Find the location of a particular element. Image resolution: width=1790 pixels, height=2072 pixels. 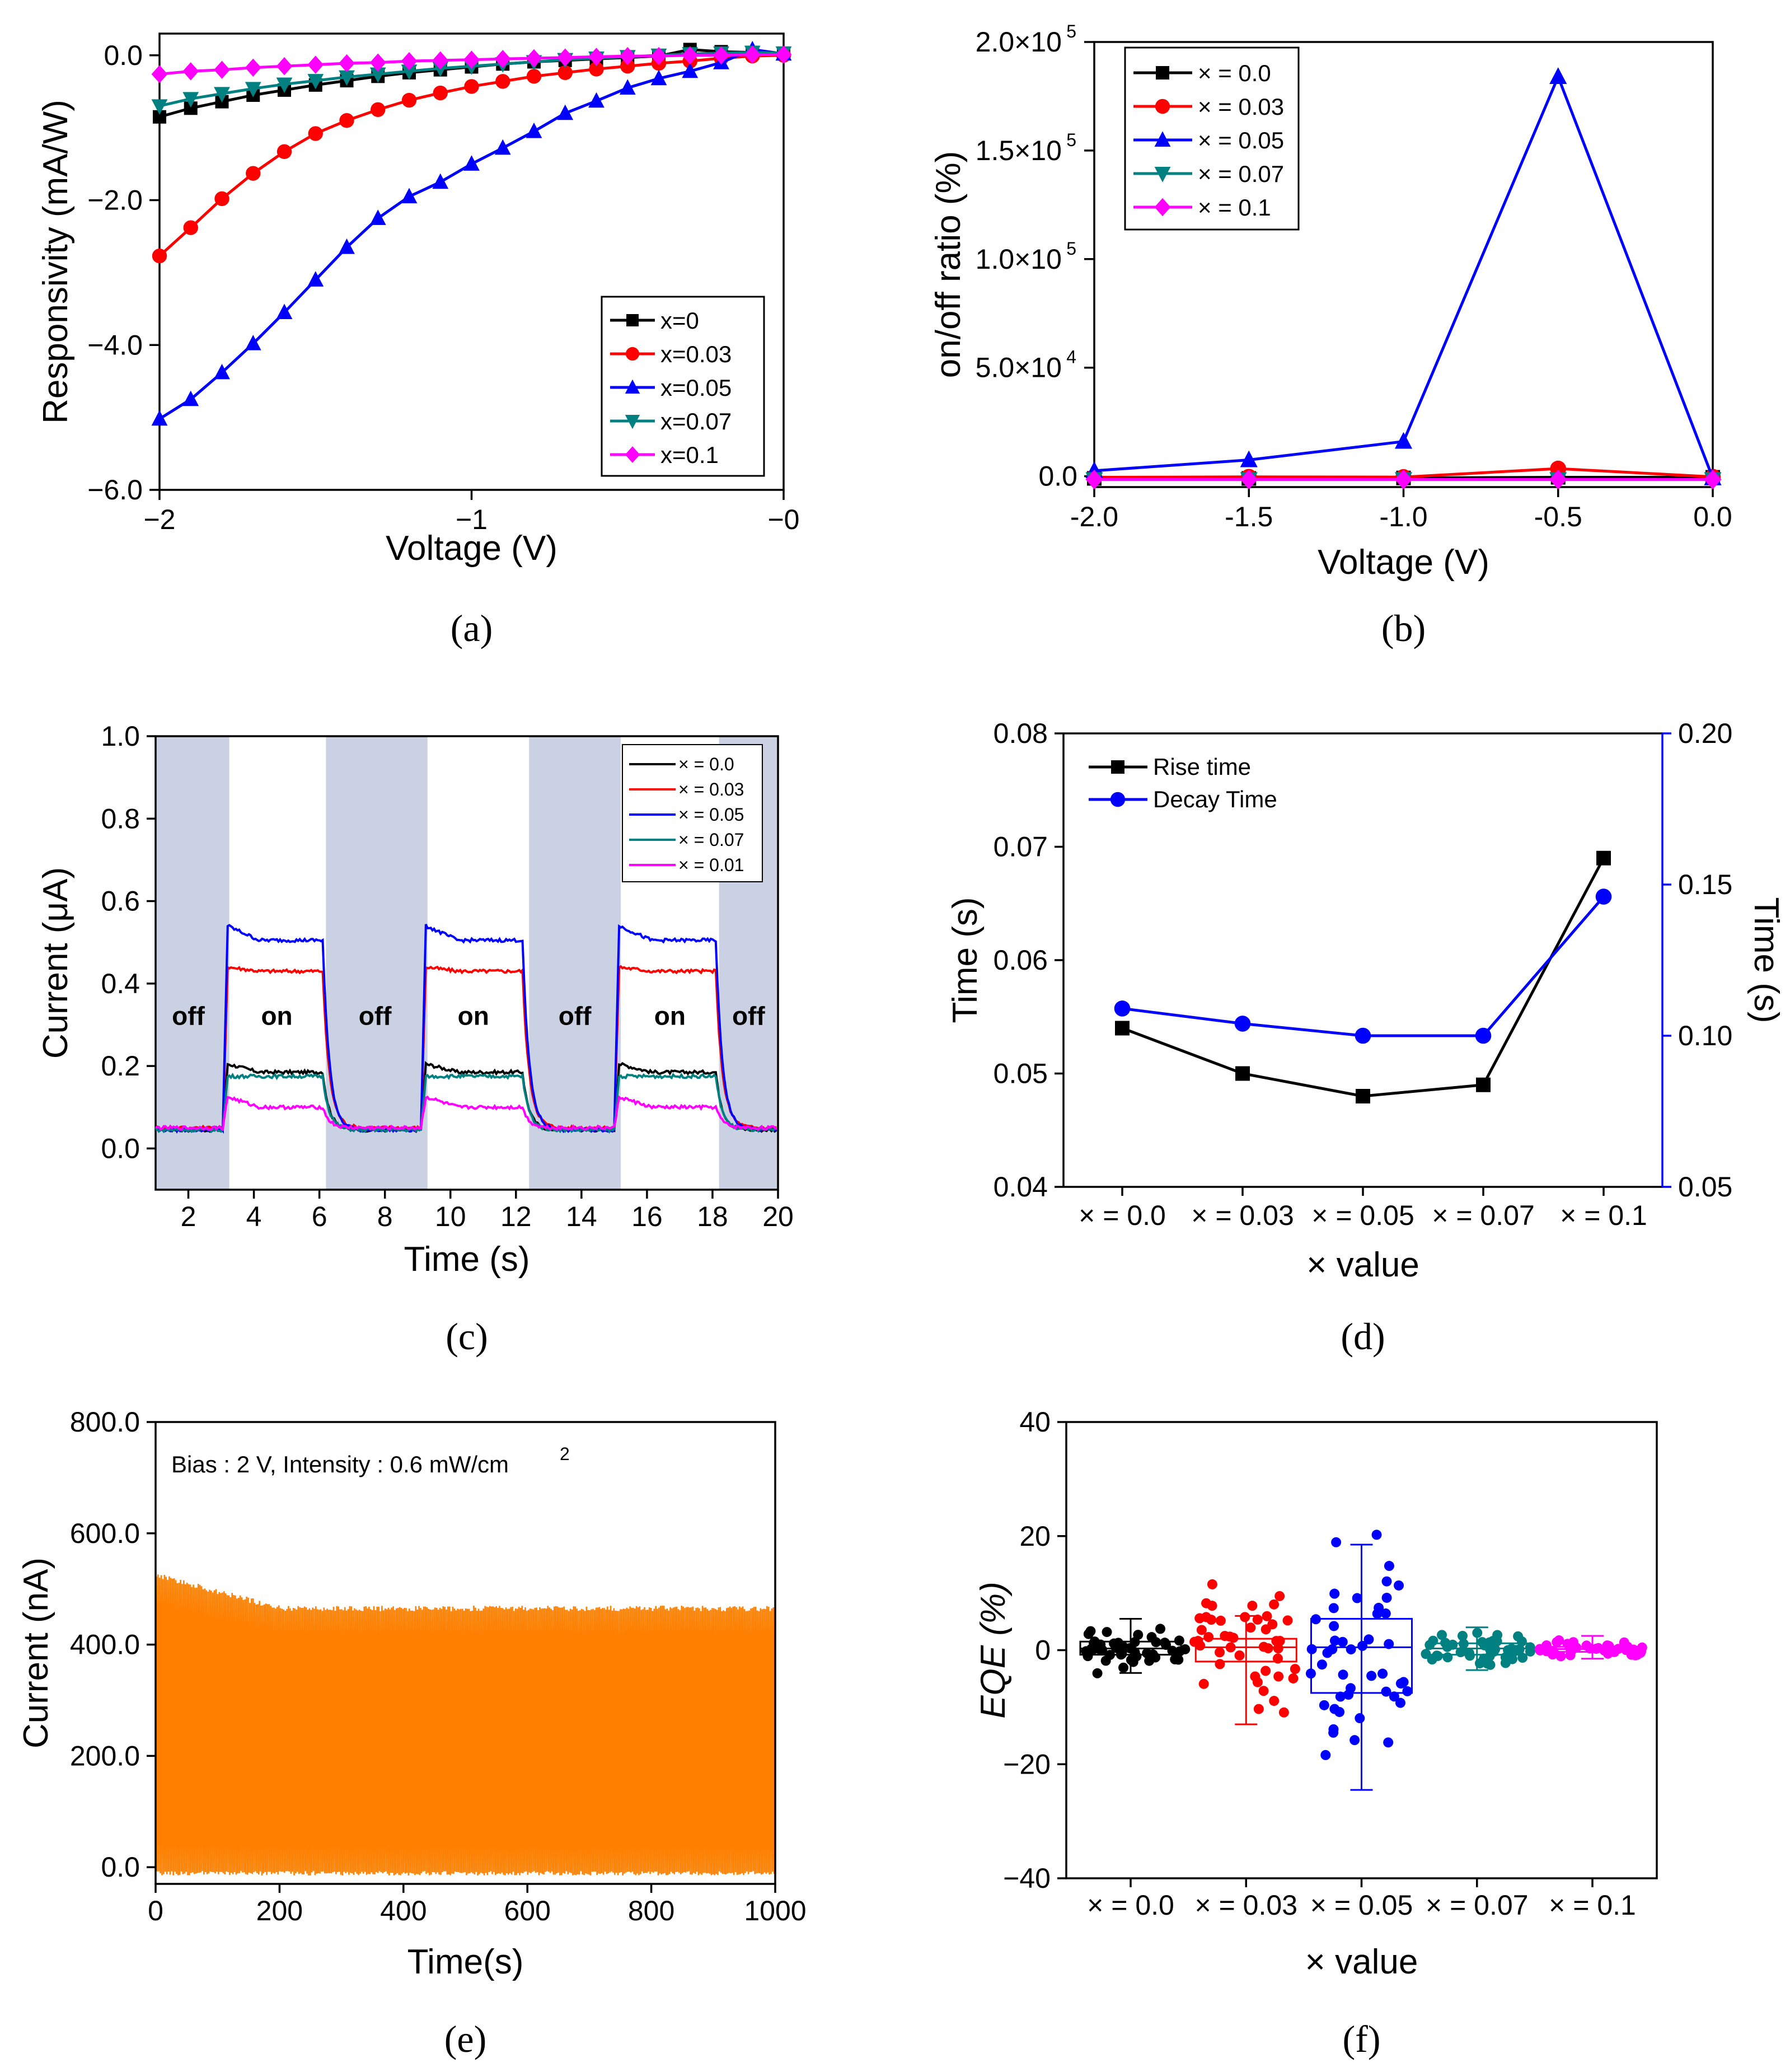

panel-label: (c) is located at coordinates (467, 1336).